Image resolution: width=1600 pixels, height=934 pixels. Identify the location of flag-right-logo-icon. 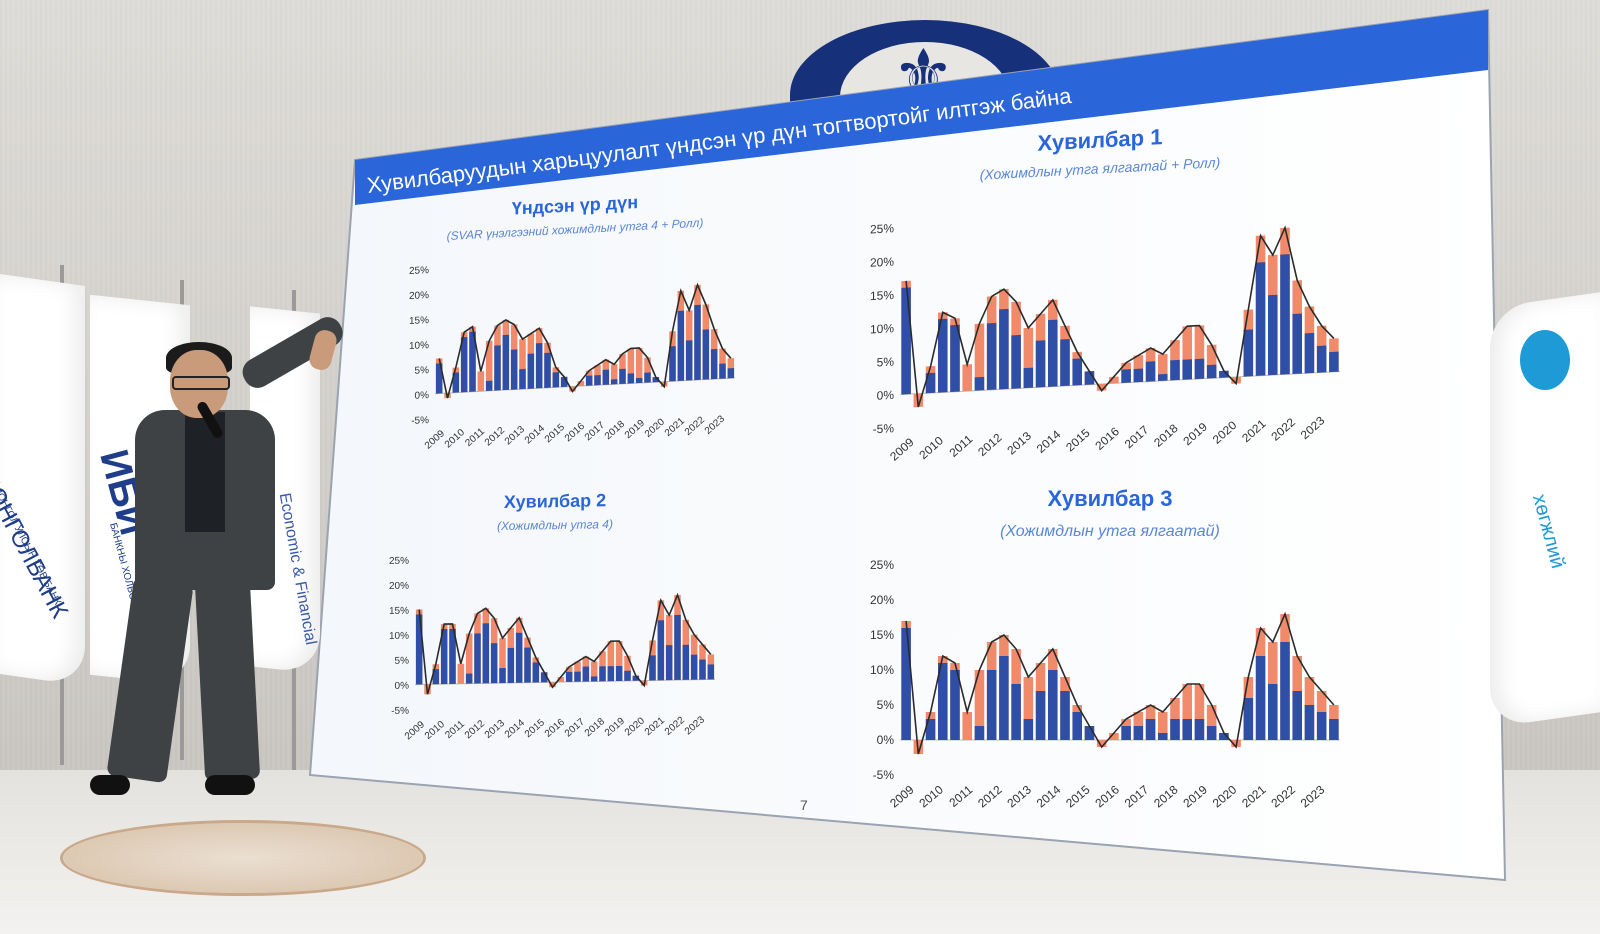
(1545, 360).